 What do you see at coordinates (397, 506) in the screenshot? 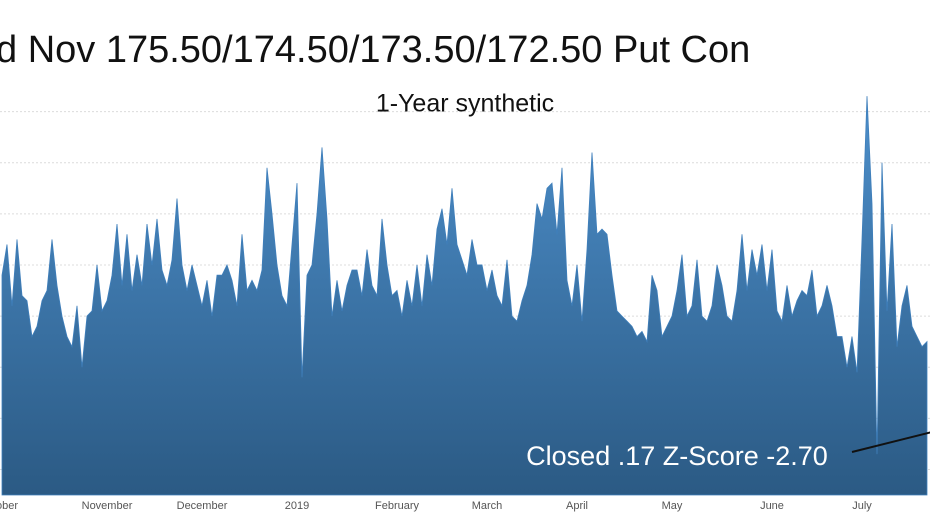
I see `x-tick-label: February` at bounding box center [397, 506].